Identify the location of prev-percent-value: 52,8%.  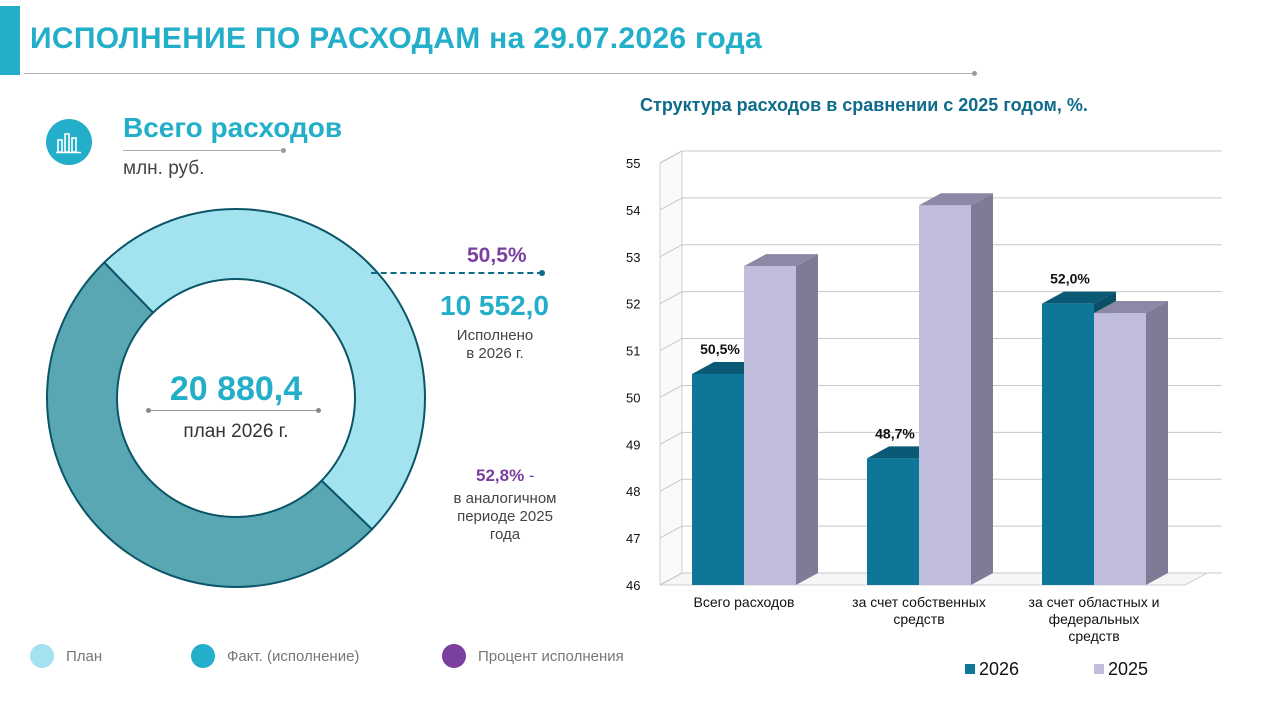
(500, 475).